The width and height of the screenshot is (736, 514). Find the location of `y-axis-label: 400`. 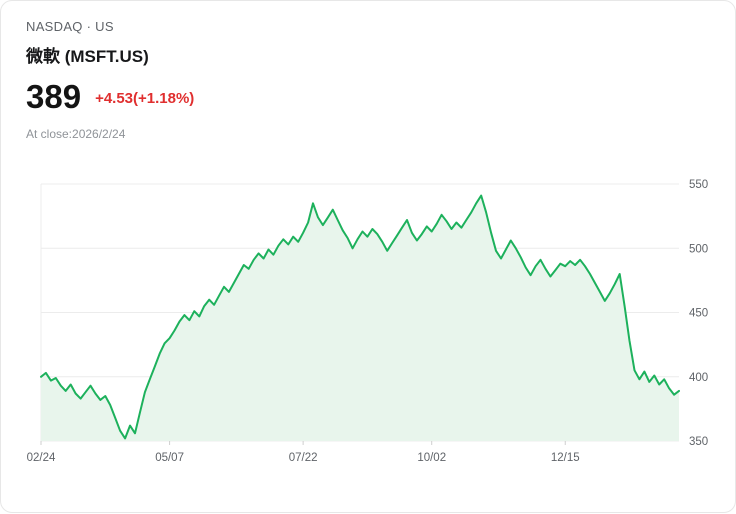

y-axis-label: 400 is located at coordinates (698, 378).